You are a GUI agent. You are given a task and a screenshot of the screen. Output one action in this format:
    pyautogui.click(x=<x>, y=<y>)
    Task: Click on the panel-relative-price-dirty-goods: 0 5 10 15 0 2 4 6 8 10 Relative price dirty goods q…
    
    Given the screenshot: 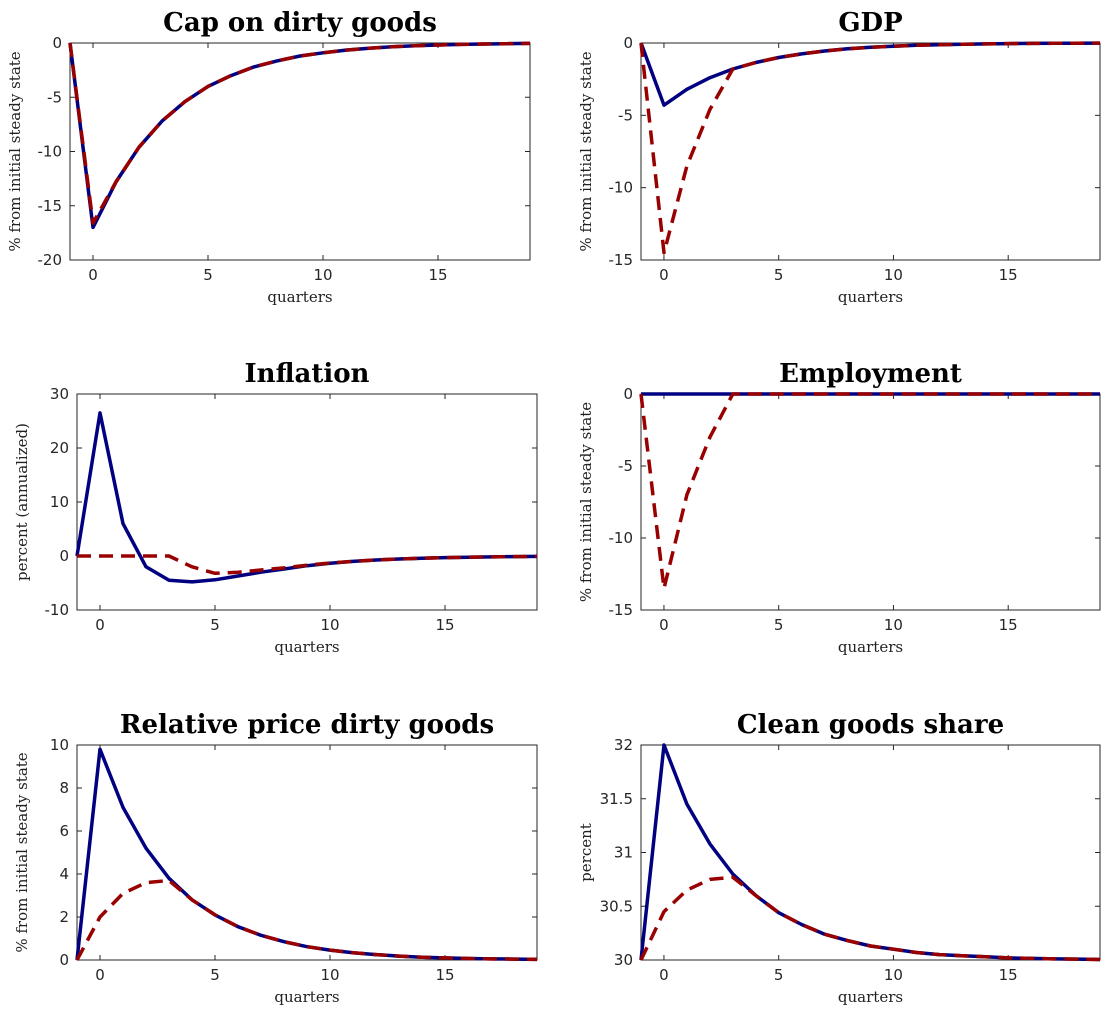 What is the action you would take?
    pyautogui.click(x=275, y=858)
    